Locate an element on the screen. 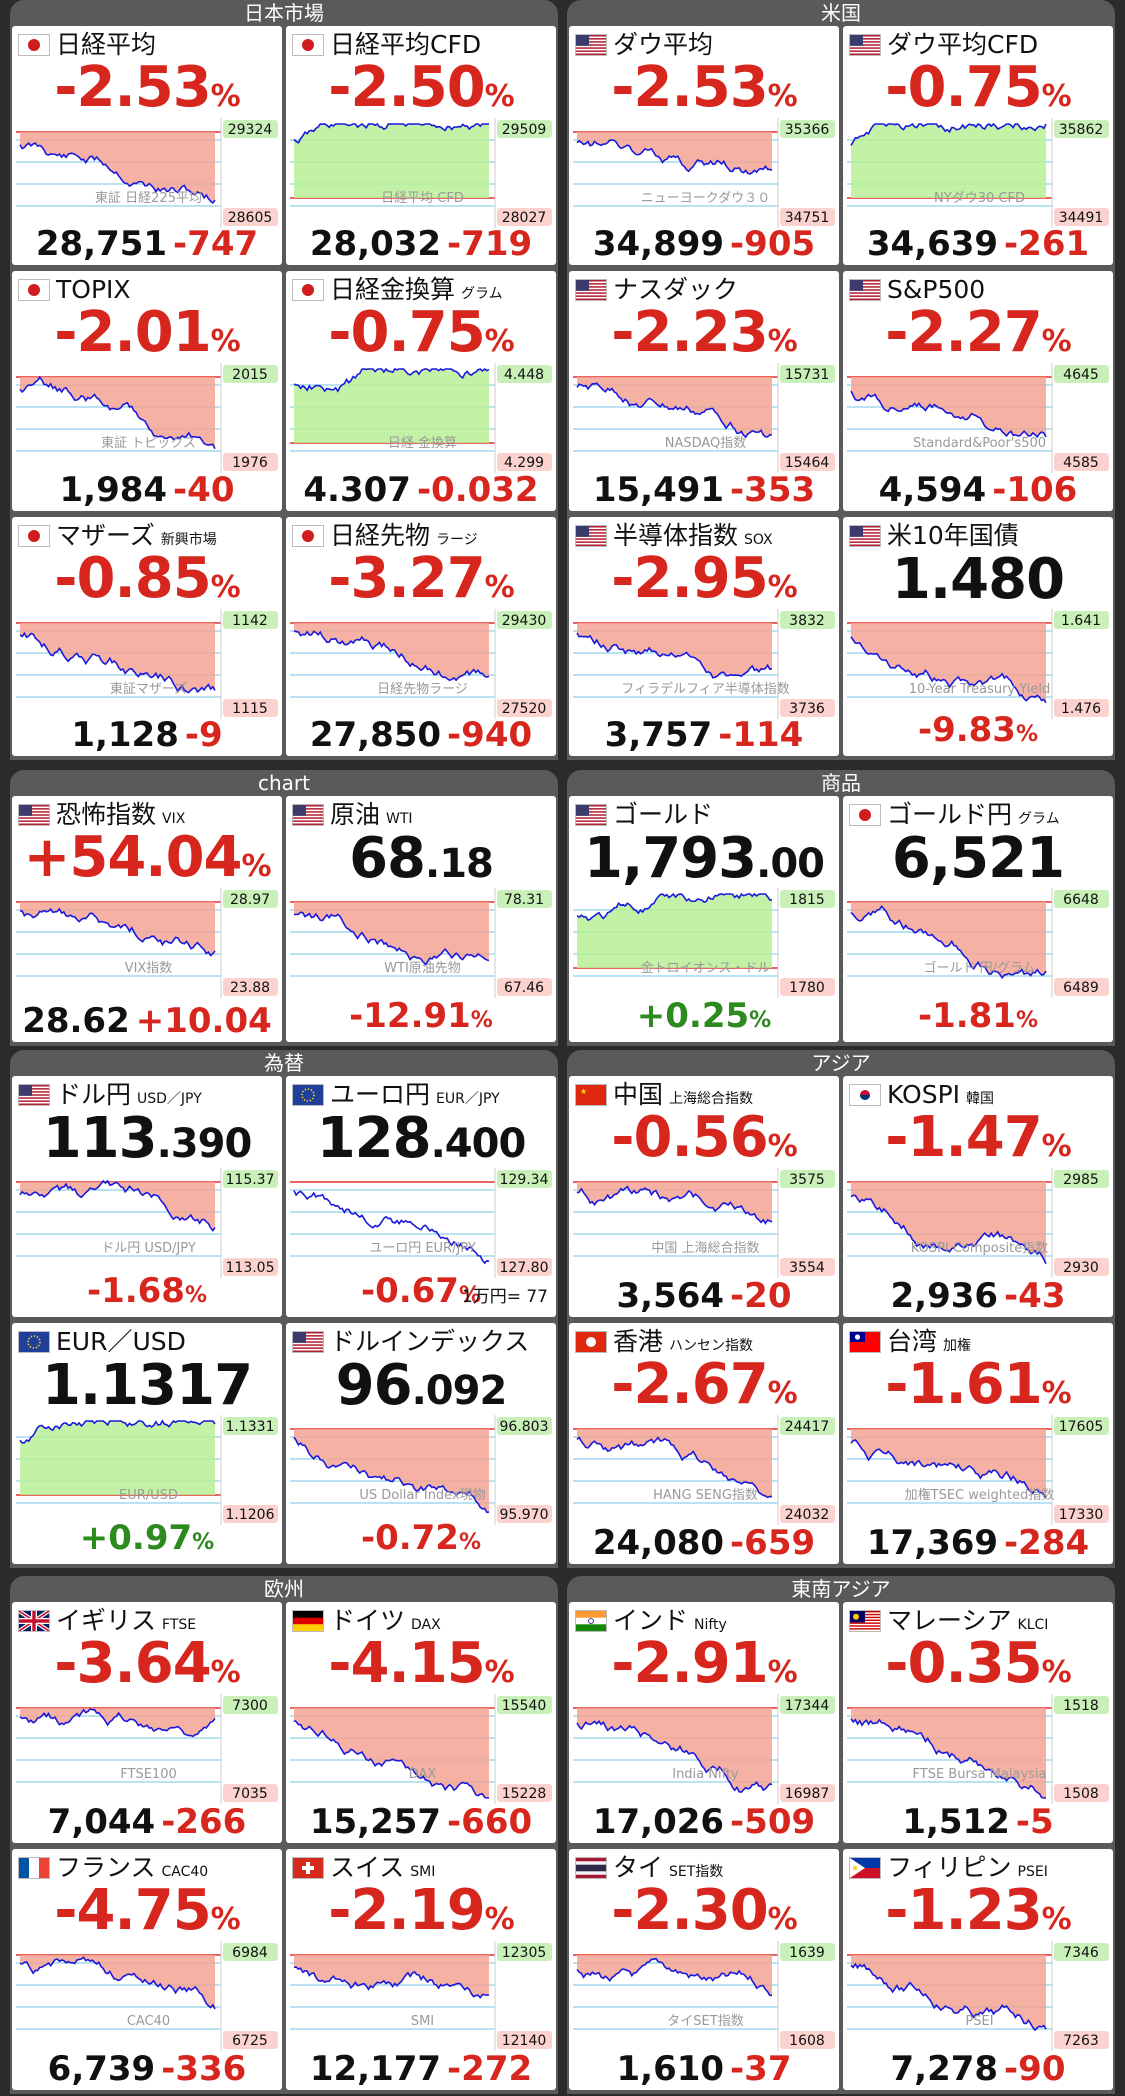  price-row: 17,369 -284 is located at coordinates (978, 1543).